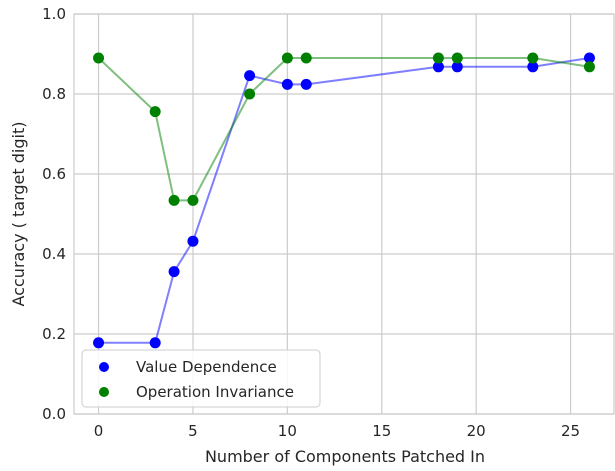  Describe the element at coordinates (381, 431) in the screenshot. I see `x-tick-label: 15` at that location.